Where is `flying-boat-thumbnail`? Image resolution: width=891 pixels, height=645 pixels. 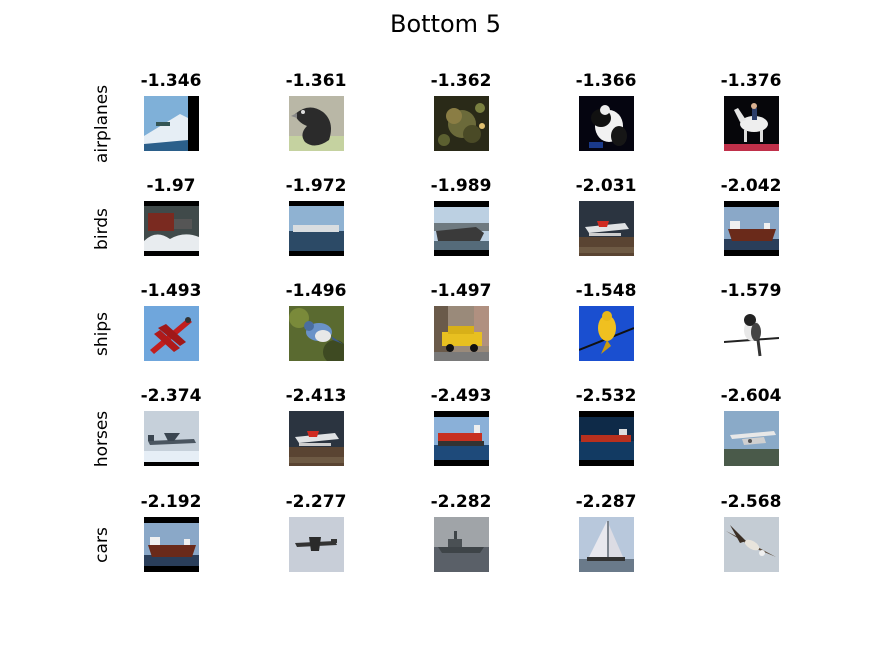 flying-boat-thumbnail is located at coordinates (751, 438).